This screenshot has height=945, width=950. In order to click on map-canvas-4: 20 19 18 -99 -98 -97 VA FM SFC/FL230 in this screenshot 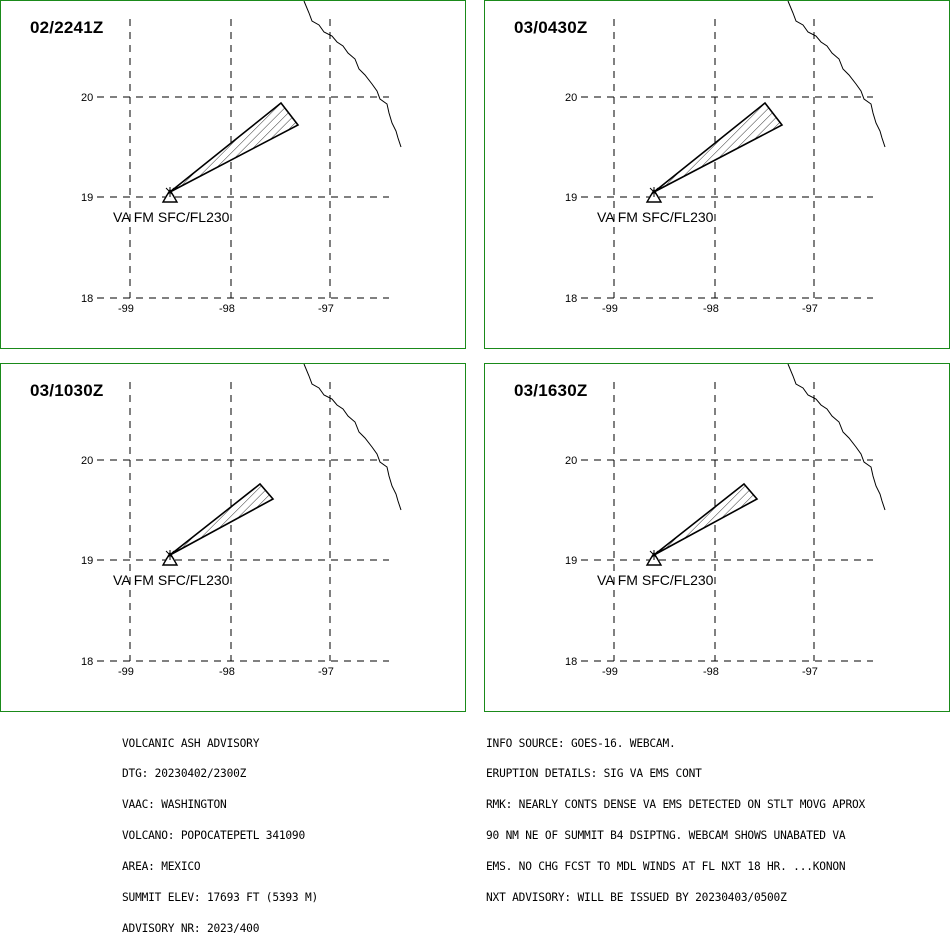, I will do `click(725, 521)`.